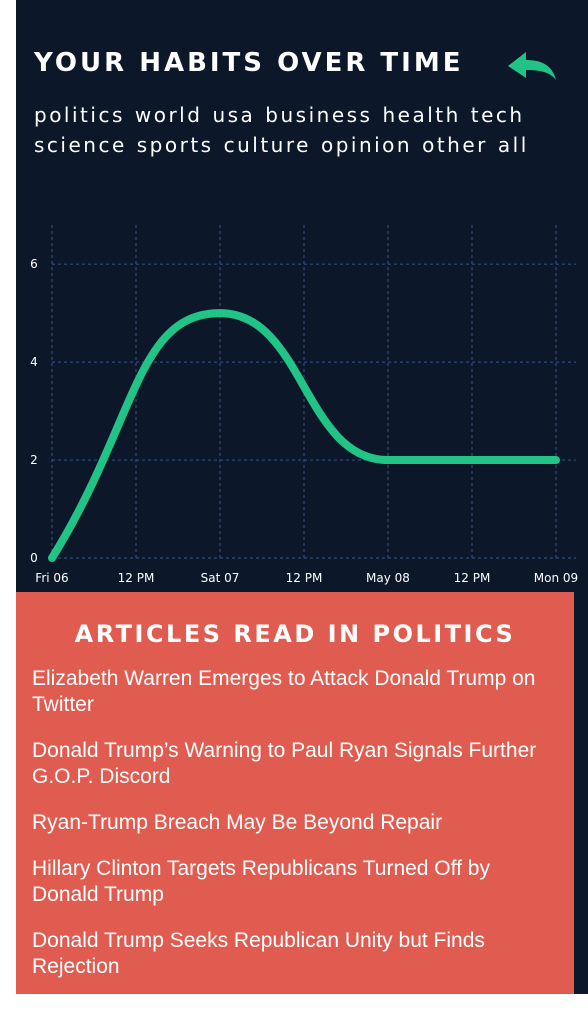 The width and height of the screenshot is (588, 1012). Describe the element at coordinates (267, 145) in the screenshot. I see `category-culture: culture` at that location.